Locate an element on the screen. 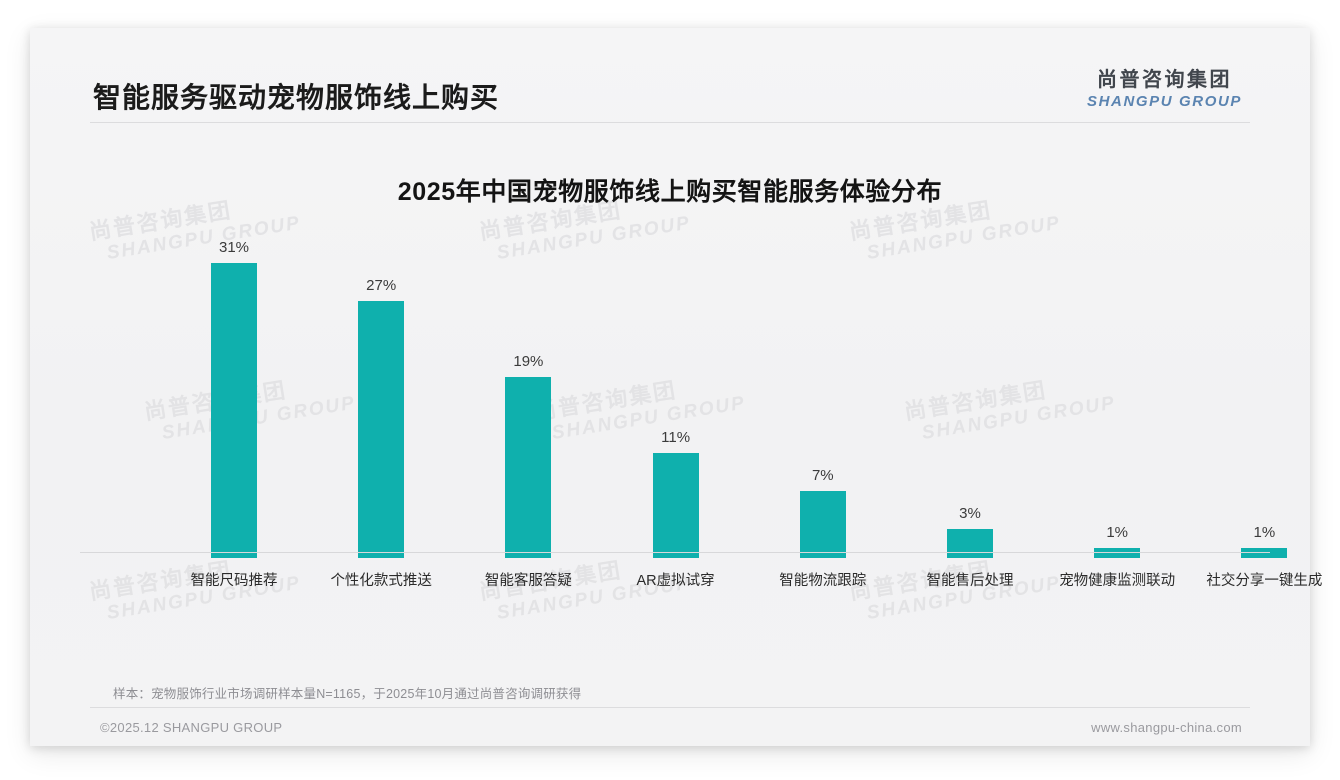 The height and width of the screenshot is (780, 1340). x-axis-tick-label: 智能物流跟踪 is located at coordinates (823, 581).